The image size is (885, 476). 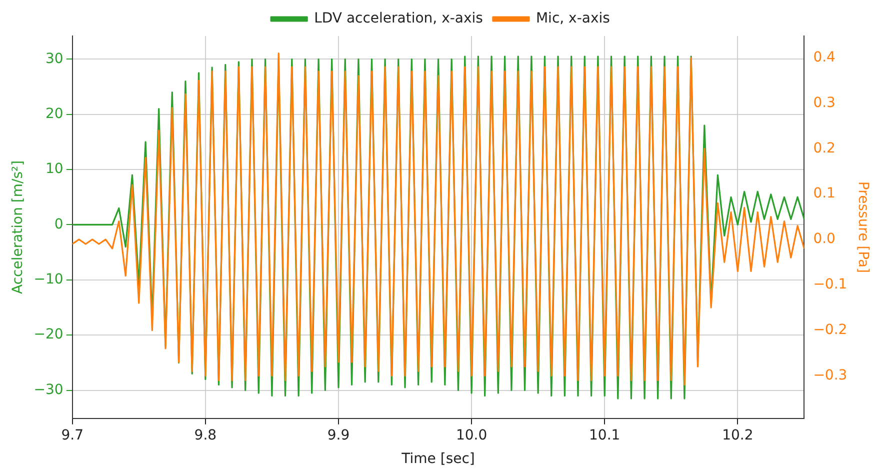 I want to click on y-tick-label: −20, so click(x=49, y=334).